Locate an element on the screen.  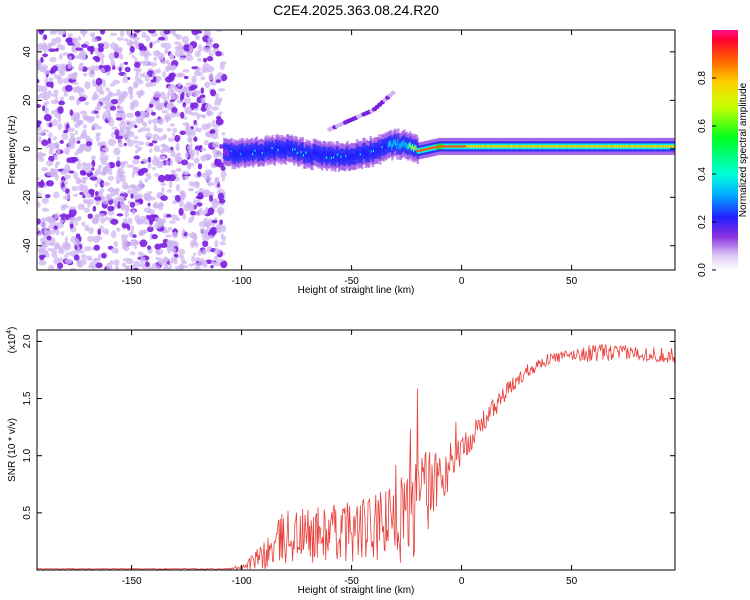
snr-x-label: Height of straight line (km) is located at coordinates (356, 590).